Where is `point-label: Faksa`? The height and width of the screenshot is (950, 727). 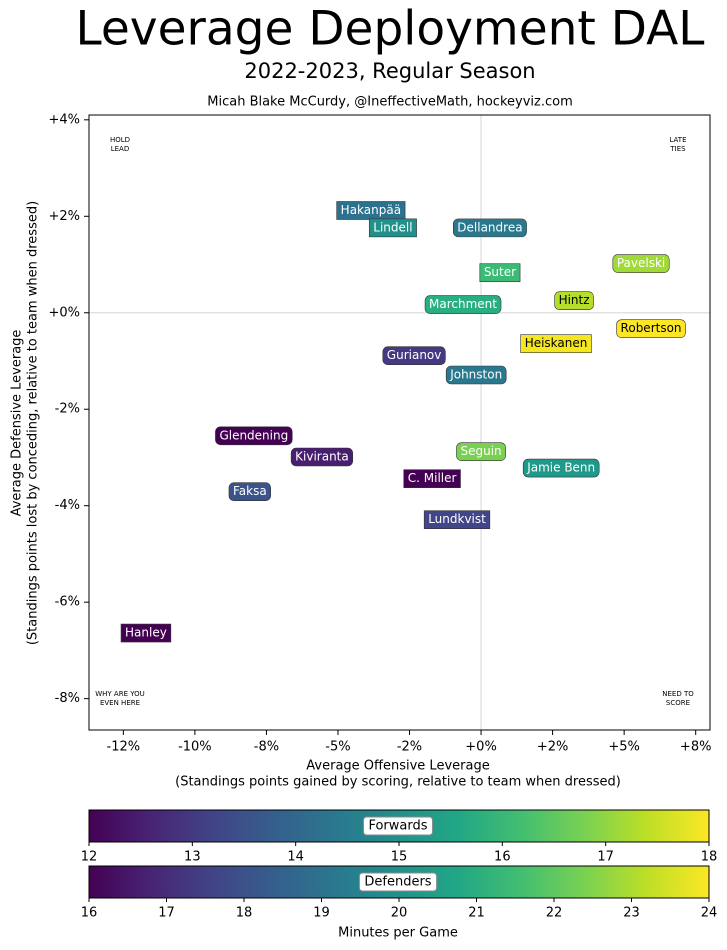 point-label: Faksa is located at coordinates (250, 491).